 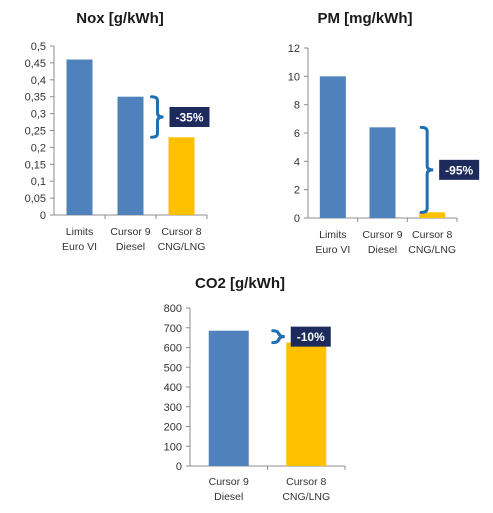 I want to click on chart-title: CO2 [g/kWh], so click(x=240, y=283).